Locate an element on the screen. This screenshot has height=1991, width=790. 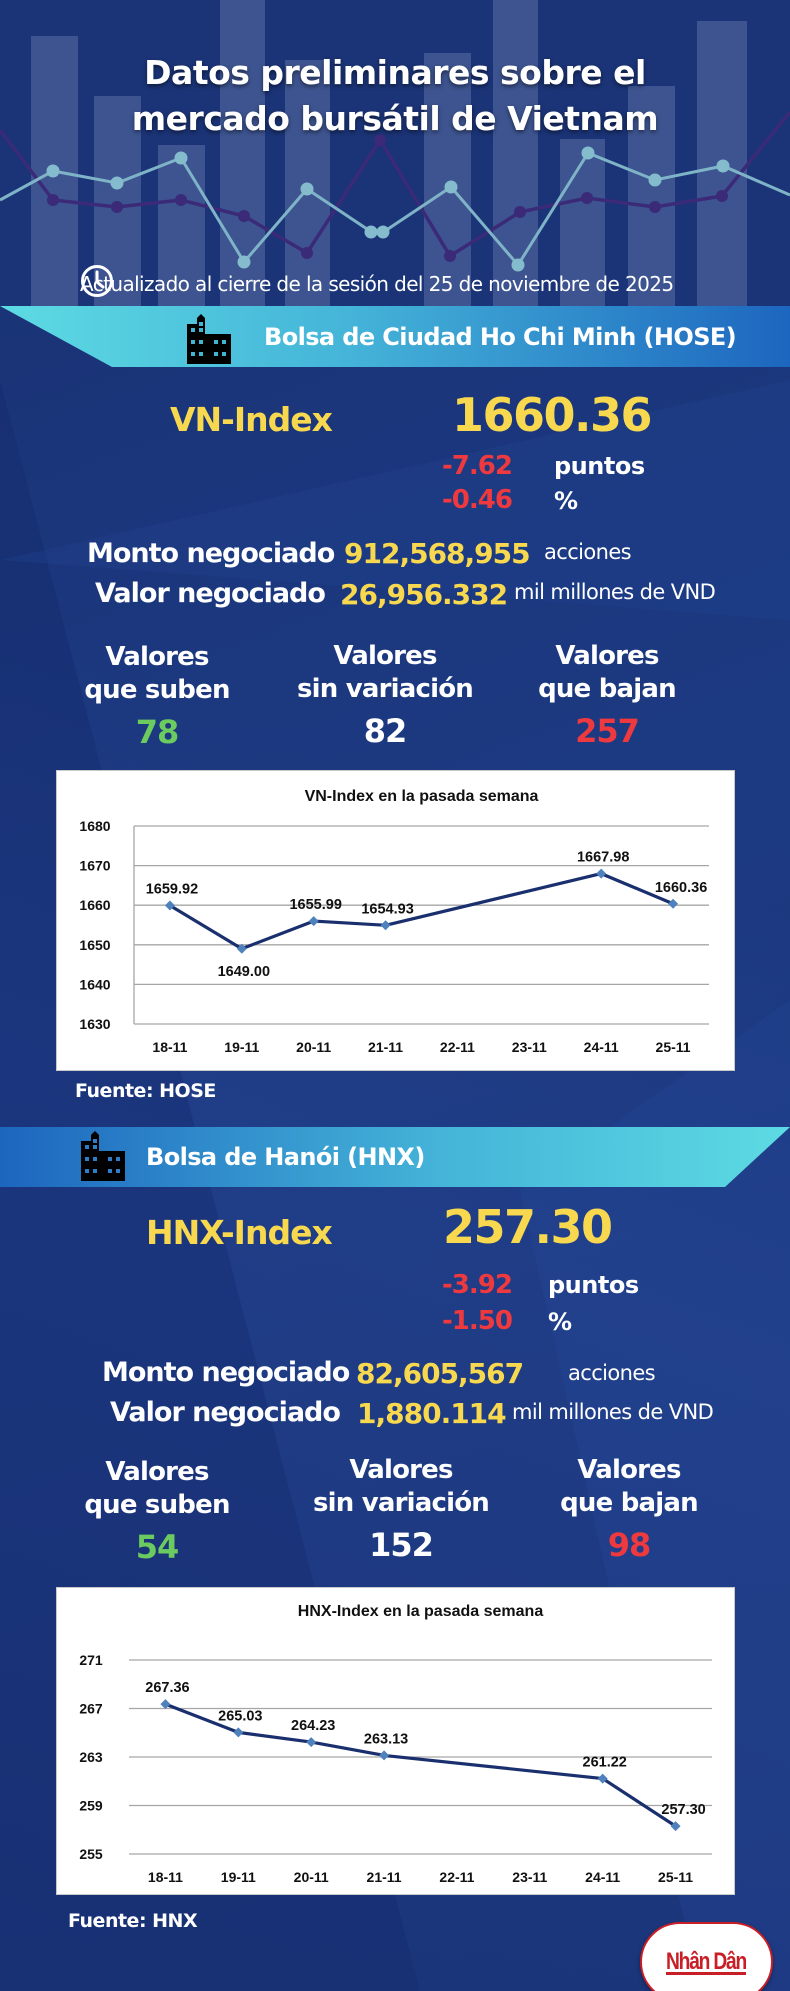
advancers-stat: Valores que suben 78 is located at coordinates (157, 697).